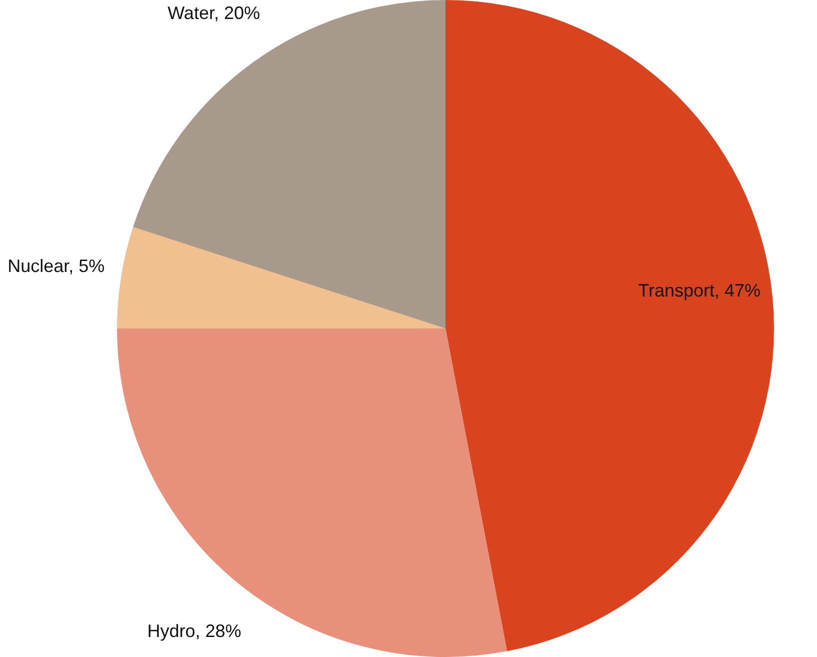  I want to click on slice-label: Transport, 47%, so click(699, 290).